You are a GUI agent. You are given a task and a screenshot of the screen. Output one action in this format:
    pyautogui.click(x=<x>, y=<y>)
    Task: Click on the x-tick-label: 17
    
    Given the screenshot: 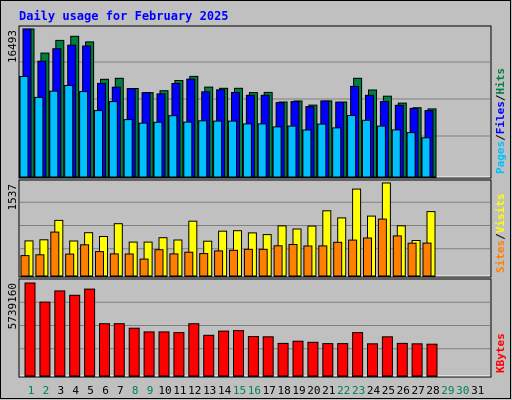 What is the action you would take?
    pyautogui.click(x=269, y=390)
    